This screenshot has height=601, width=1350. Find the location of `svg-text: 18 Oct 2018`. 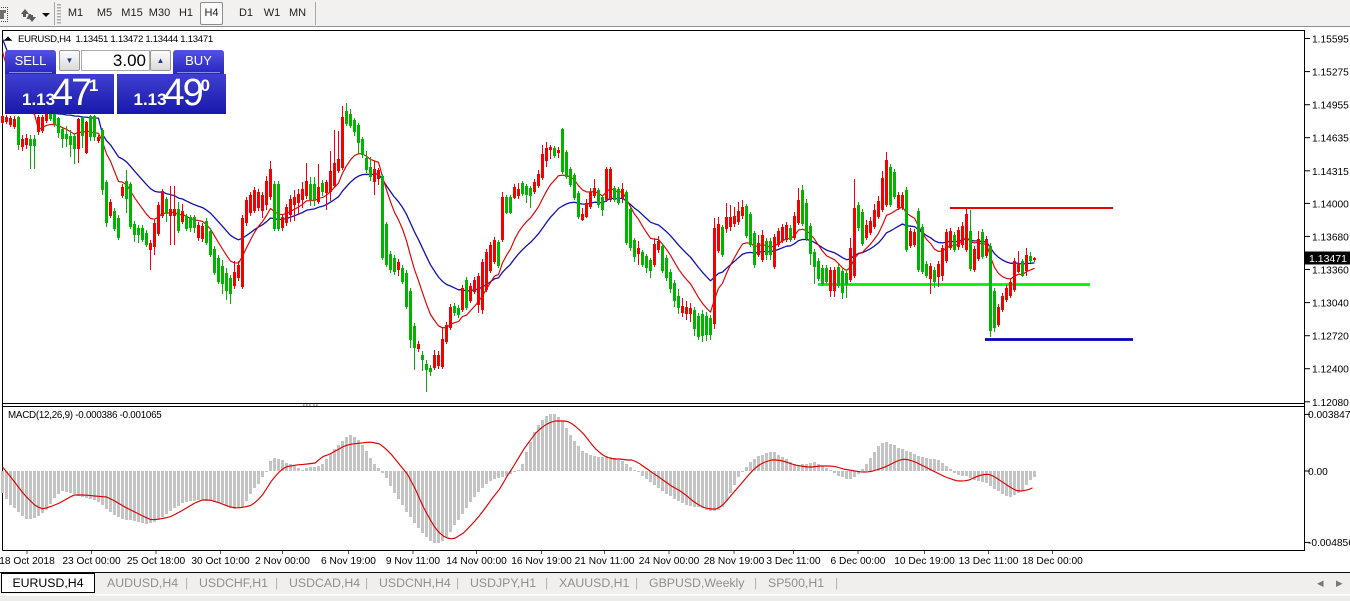

svg-text: 18 Oct 2018 is located at coordinates (27, 561).